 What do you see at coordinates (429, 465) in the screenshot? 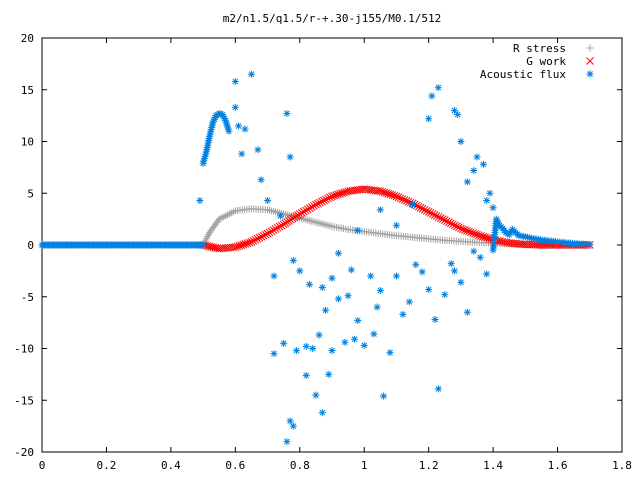
I see `x-tick-label: 1.2` at bounding box center [429, 465].